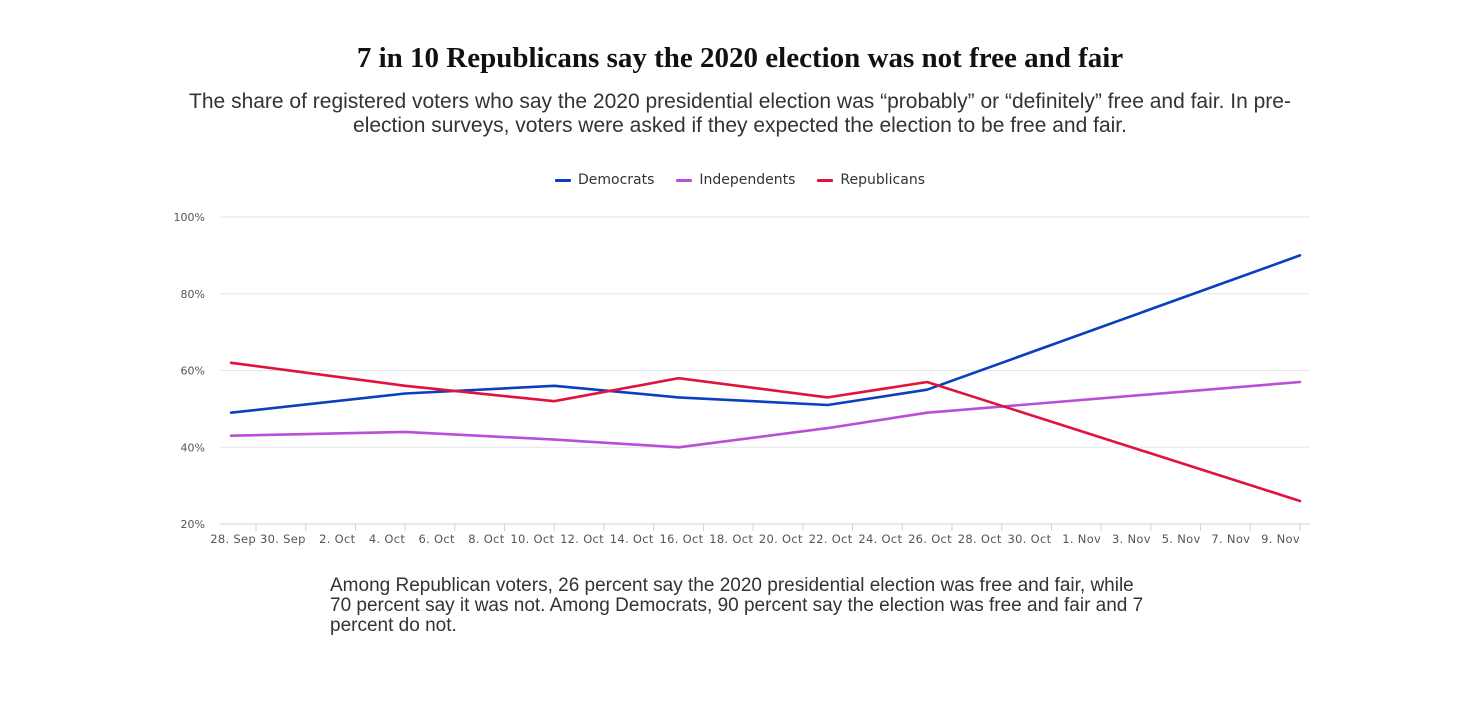  I want to click on x-tick-label: 7. Nov, so click(1230, 539).